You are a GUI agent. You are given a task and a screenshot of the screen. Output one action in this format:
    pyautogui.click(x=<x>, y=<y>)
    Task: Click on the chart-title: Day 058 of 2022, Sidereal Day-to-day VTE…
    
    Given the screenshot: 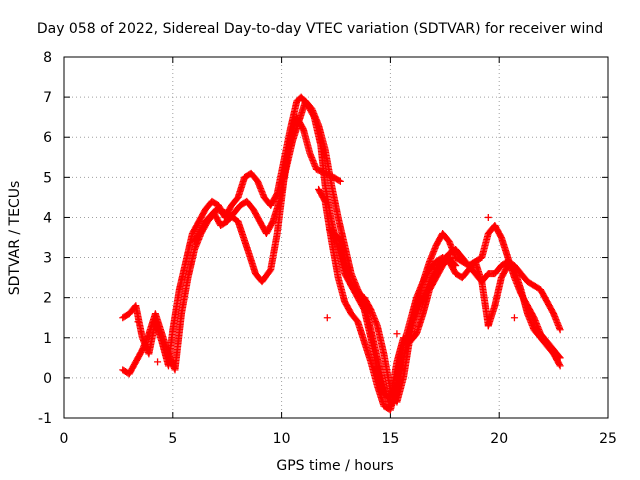 What is the action you would take?
    pyautogui.click(x=320, y=29)
    